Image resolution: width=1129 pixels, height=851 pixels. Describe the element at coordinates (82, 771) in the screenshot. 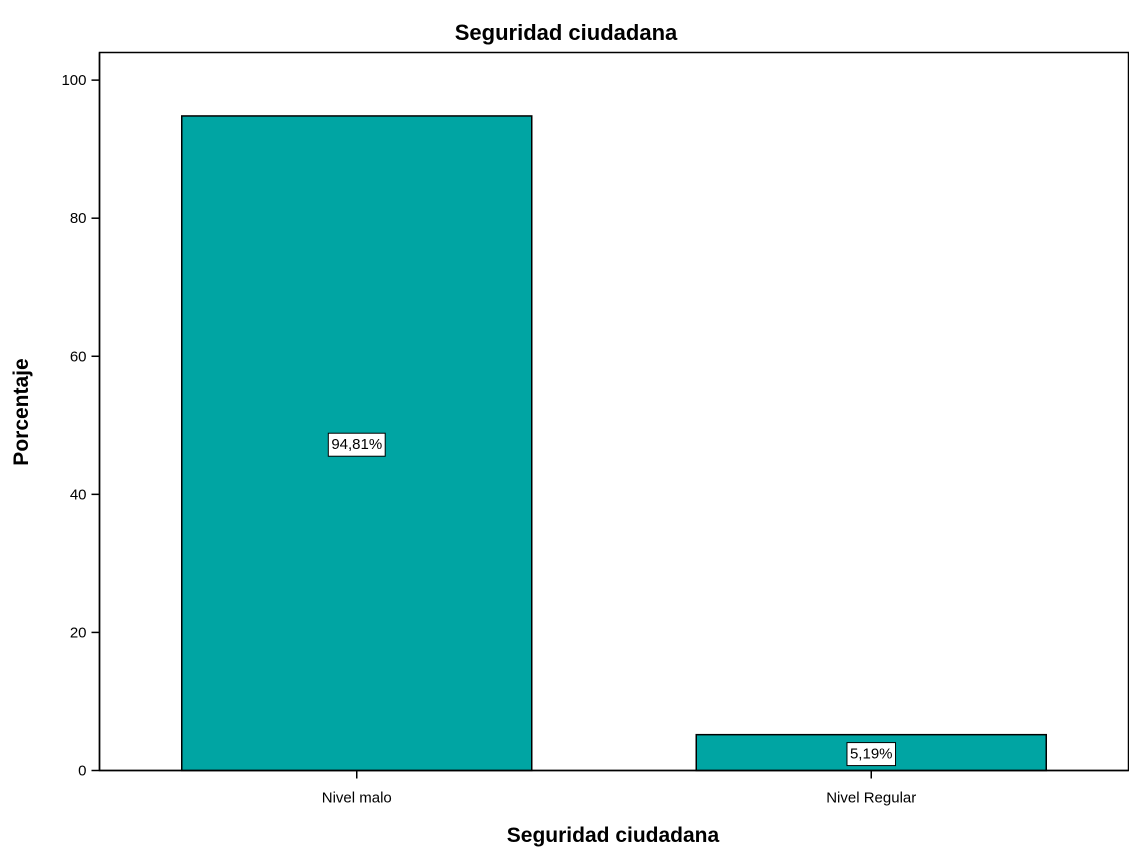

I see `y-tick-label: 0` at that location.